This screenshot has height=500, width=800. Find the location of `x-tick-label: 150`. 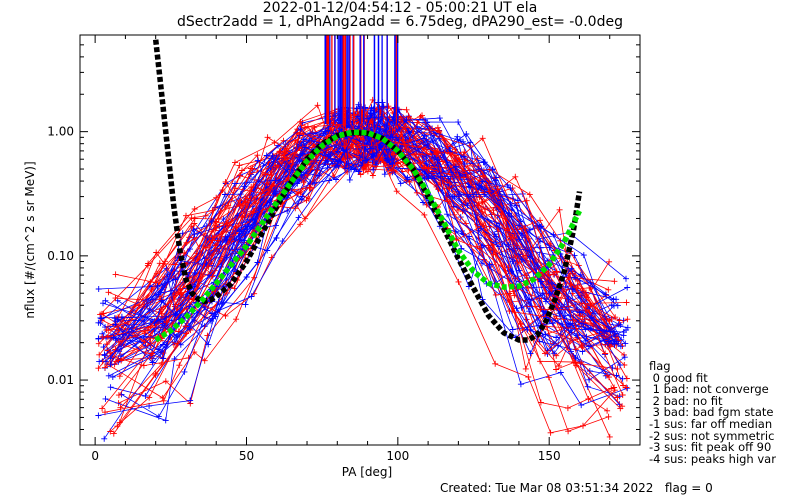

x-tick-label: 150 is located at coordinates (549, 456).